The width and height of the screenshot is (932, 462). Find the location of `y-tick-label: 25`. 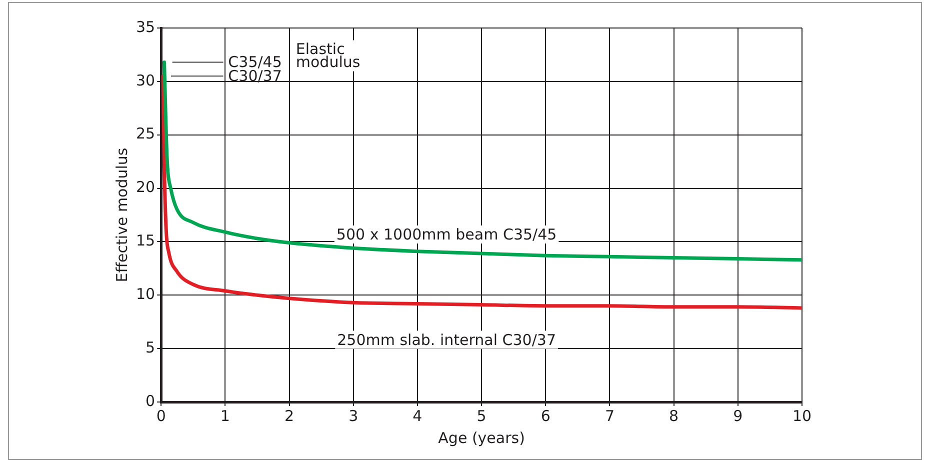

y-tick-label: 25 is located at coordinates (146, 133).